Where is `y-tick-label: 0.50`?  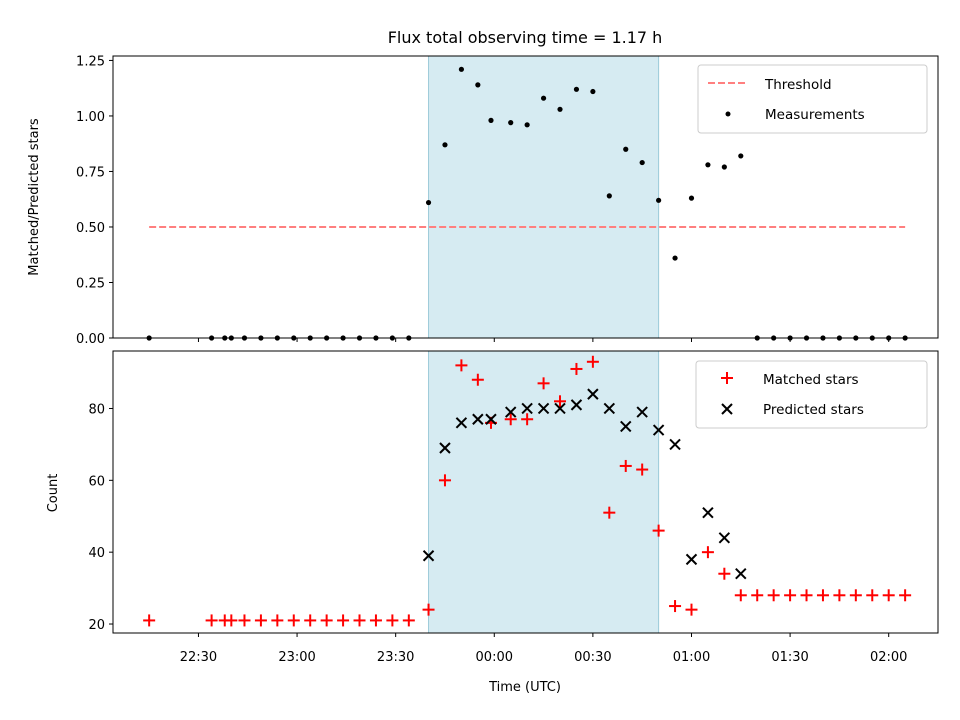
y-tick-label: 0.50 is located at coordinates (90, 228).